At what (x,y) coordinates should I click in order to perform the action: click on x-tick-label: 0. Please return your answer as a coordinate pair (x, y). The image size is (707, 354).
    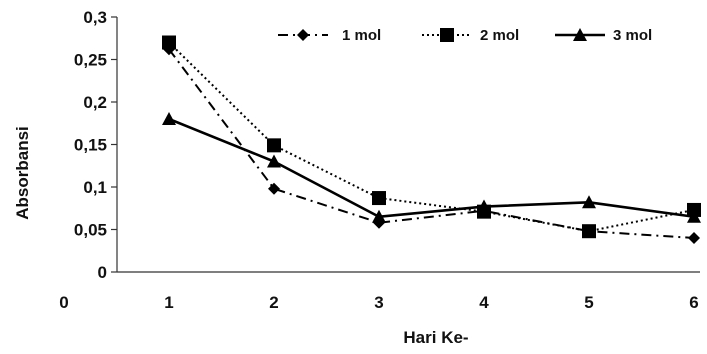
    Looking at the image, I should click on (63, 302).